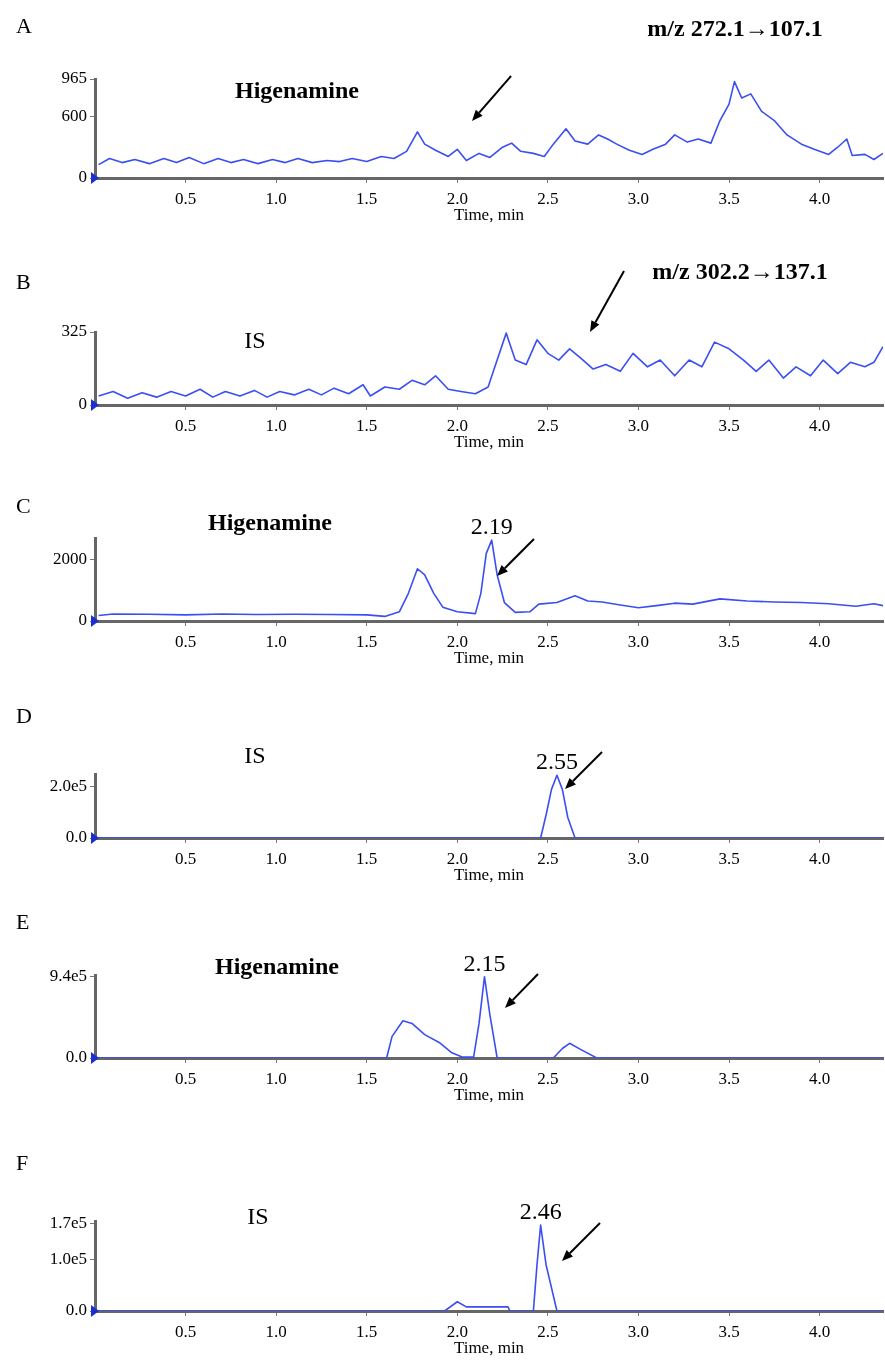 This screenshot has height=1369, width=885. I want to click on chart-title: E, so click(23, 921).